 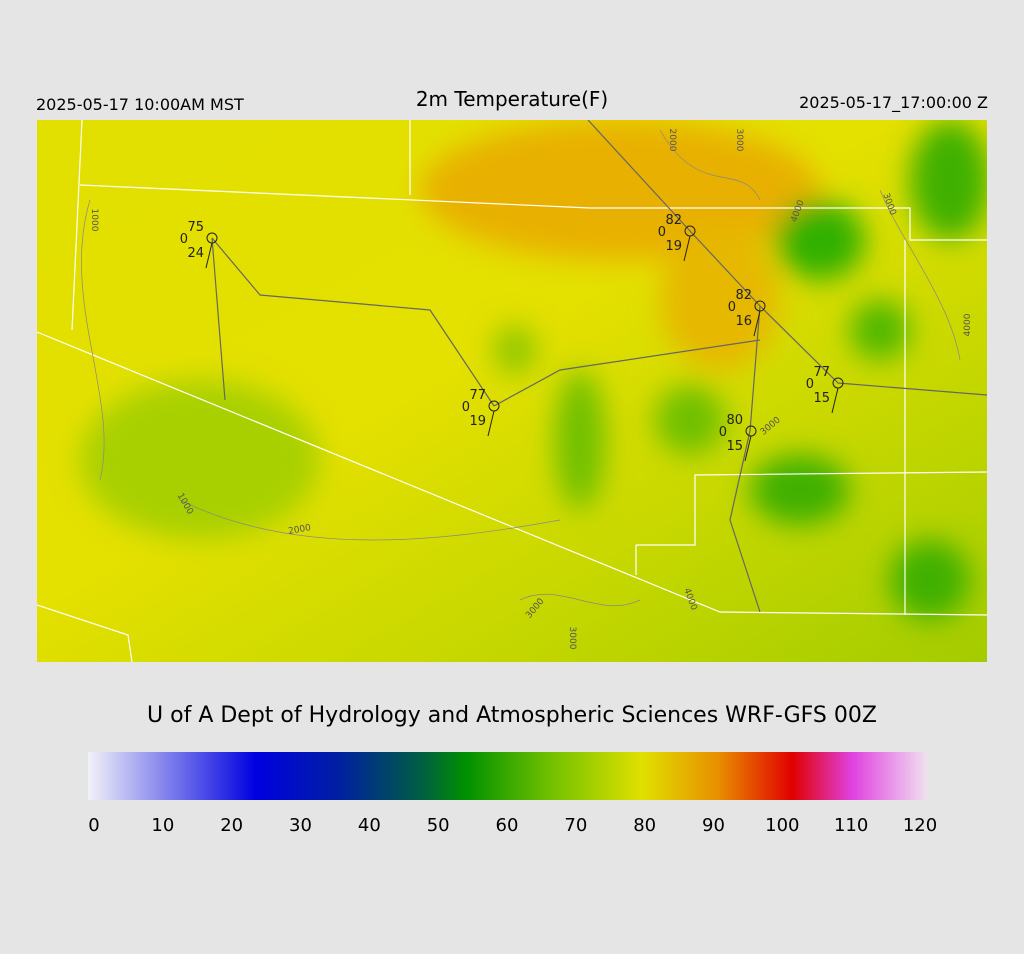 What do you see at coordinates (851, 825) in the screenshot?
I see `colorbar-tick-label: 110` at bounding box center [851, 825].